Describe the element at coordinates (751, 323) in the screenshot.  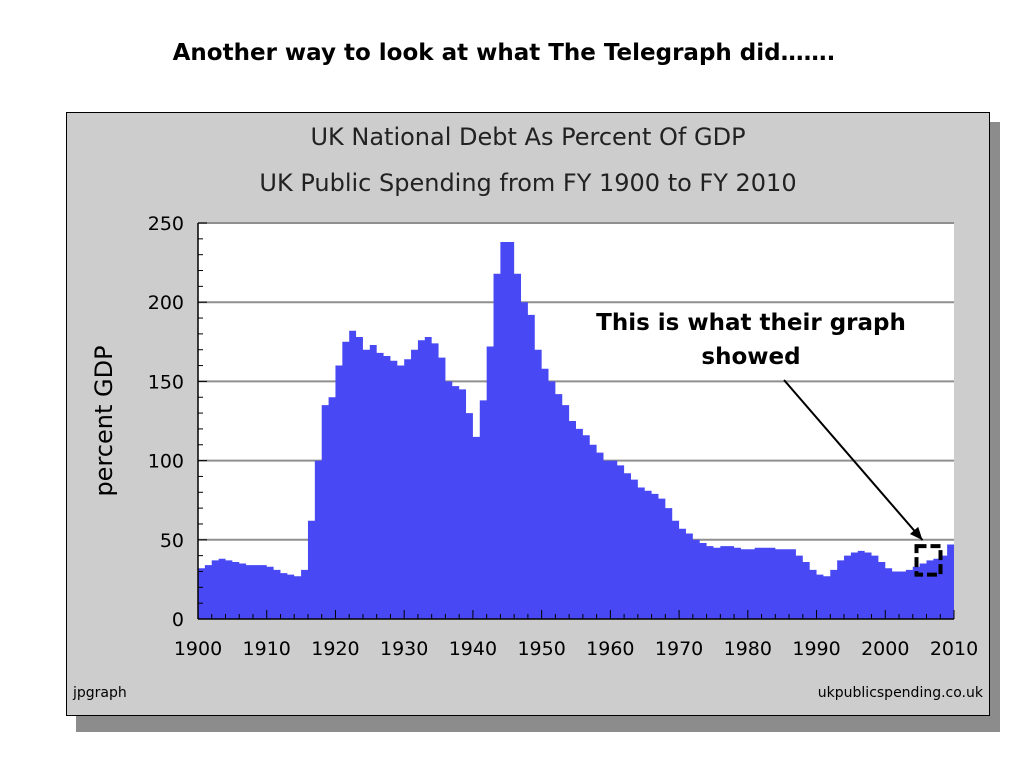
I see `callout-line-1: This is what their graph` at that location.